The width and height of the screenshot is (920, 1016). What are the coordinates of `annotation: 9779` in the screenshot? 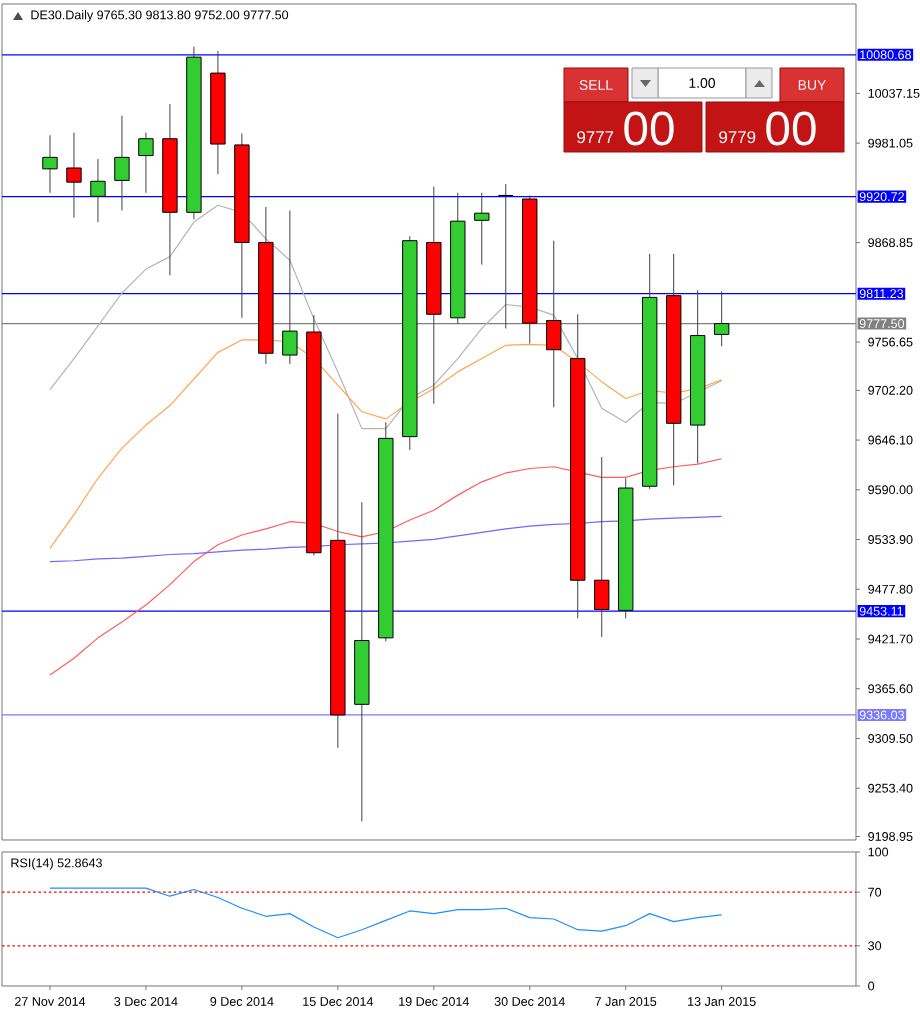 It's located at (737, 137).